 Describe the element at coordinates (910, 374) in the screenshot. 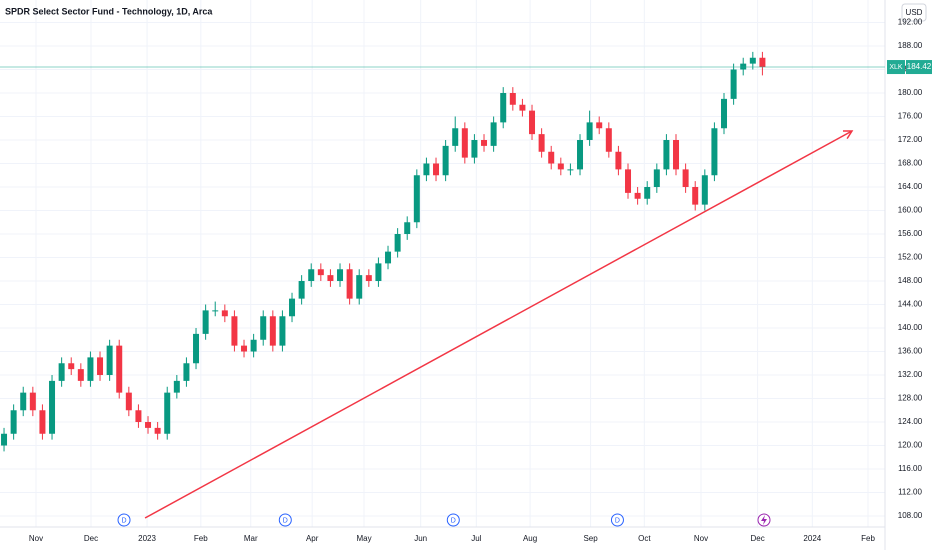

I see `y-tick-label: 132.00` at that location.